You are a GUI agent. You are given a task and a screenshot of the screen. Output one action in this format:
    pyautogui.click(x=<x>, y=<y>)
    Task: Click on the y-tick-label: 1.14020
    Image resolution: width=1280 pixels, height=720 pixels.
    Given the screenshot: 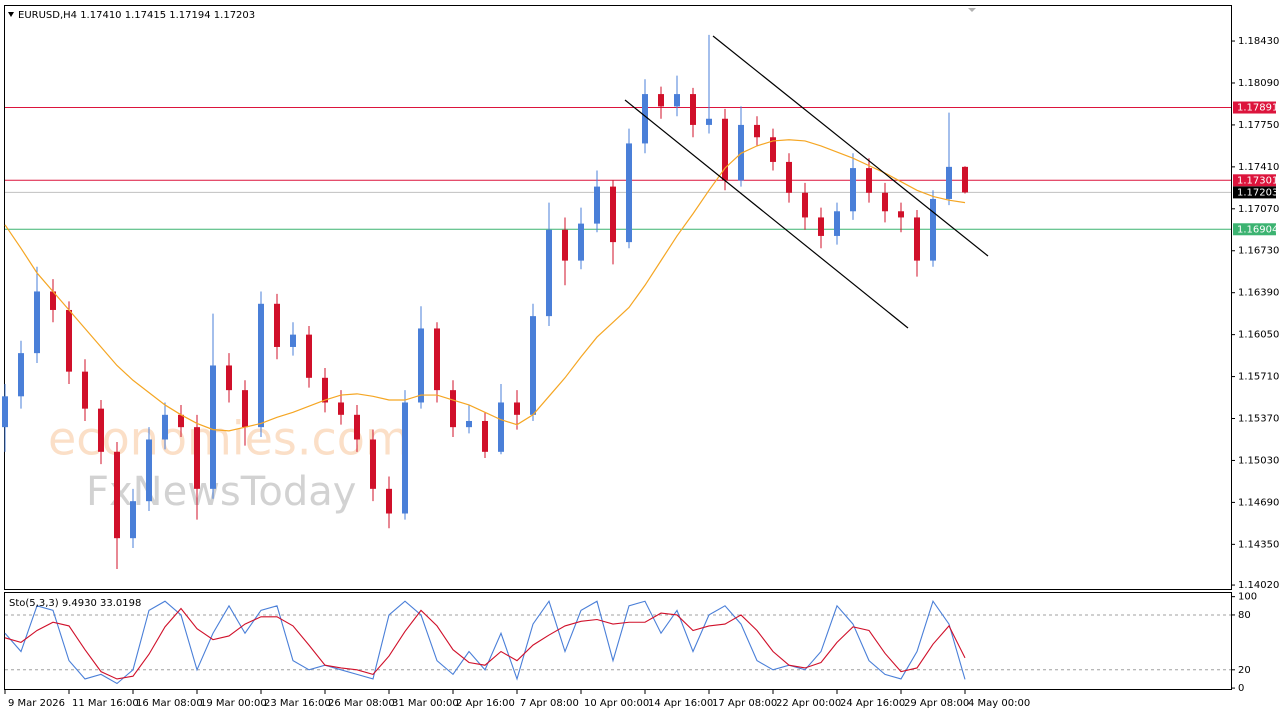 What is the action you would take?
    pyautogui.click(x=1258, y=585)
    